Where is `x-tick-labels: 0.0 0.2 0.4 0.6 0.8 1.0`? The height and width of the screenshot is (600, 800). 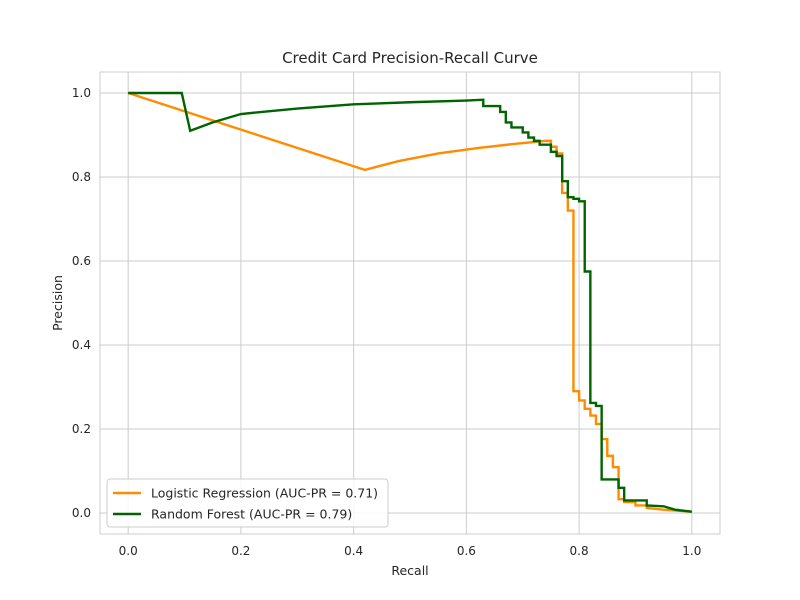
x-tick-labels: 0.0 0.2 0.4 0.6 0.8 1.0 is located at coordinates (410, 551).